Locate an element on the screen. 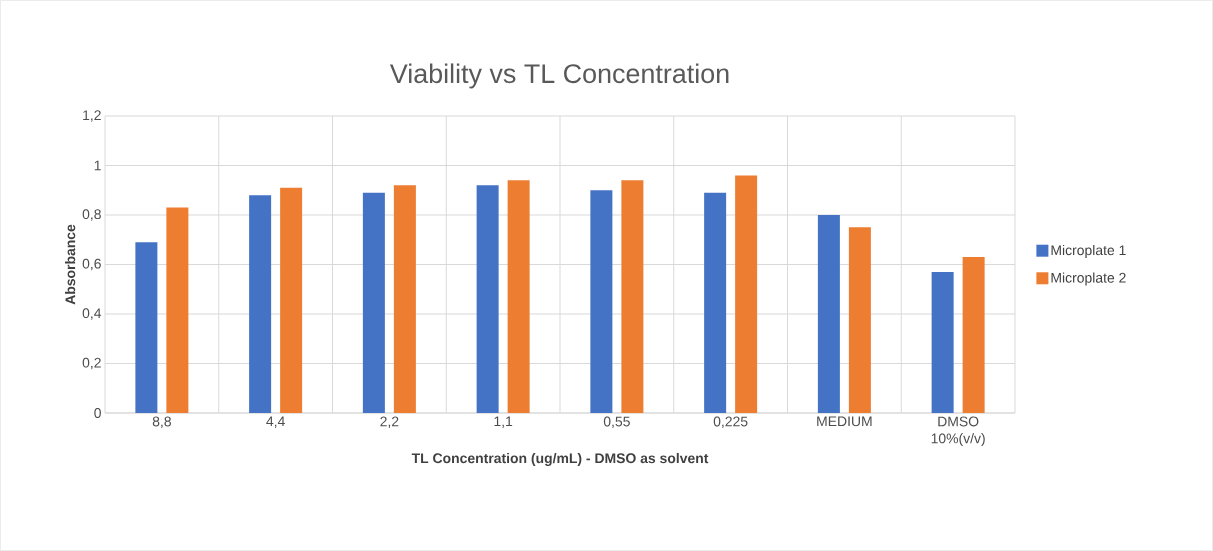 This screenshot has height=551, width=1213. y-tick-label: 0,4 is located at coordinates (92, 314).